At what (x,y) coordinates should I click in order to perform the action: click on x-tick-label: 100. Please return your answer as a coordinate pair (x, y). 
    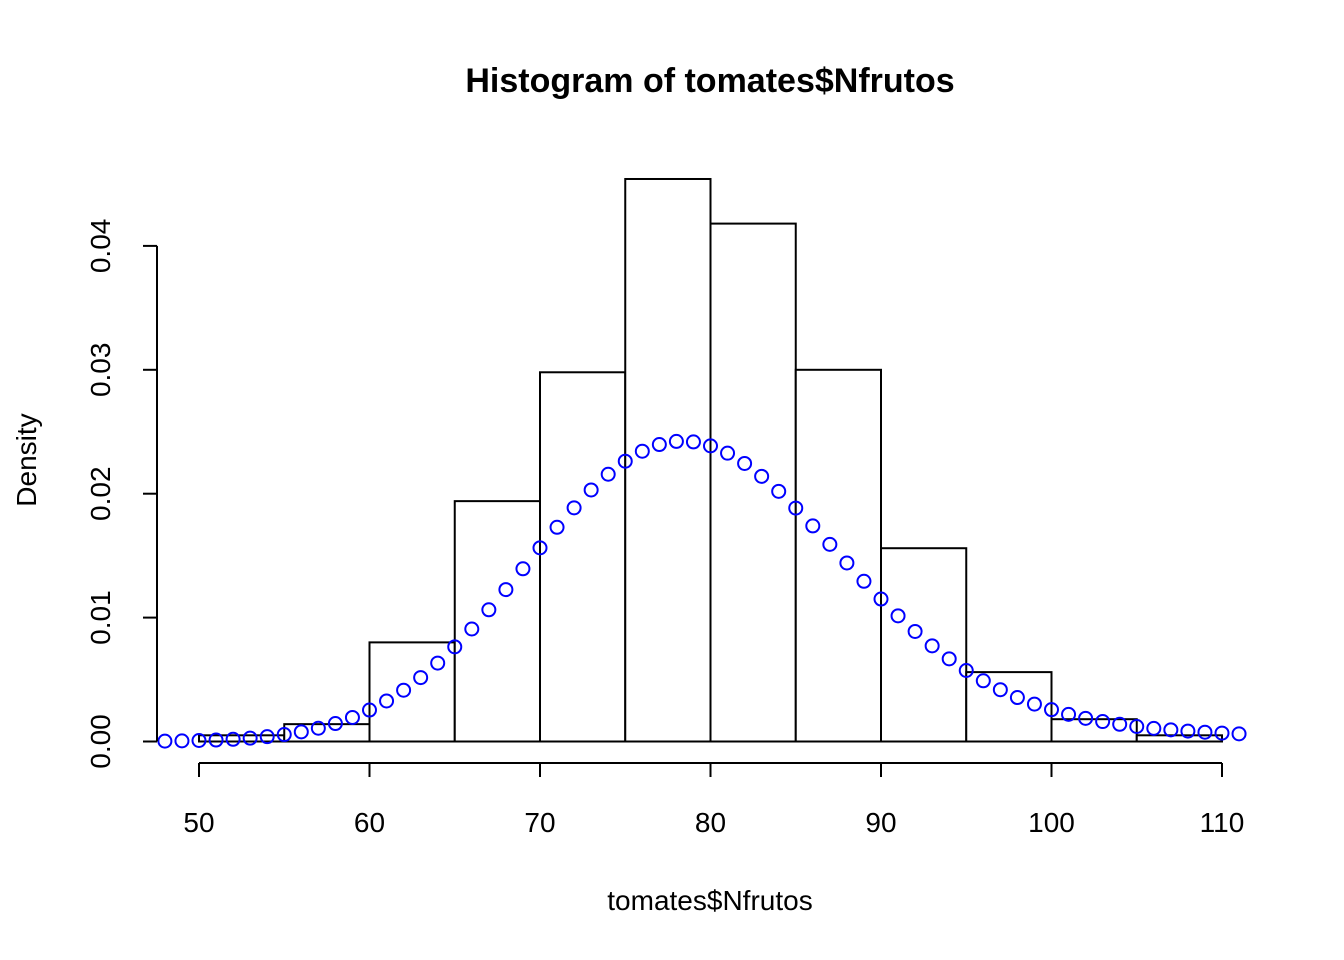
    Looking at the image, I should click on (1051, 822).